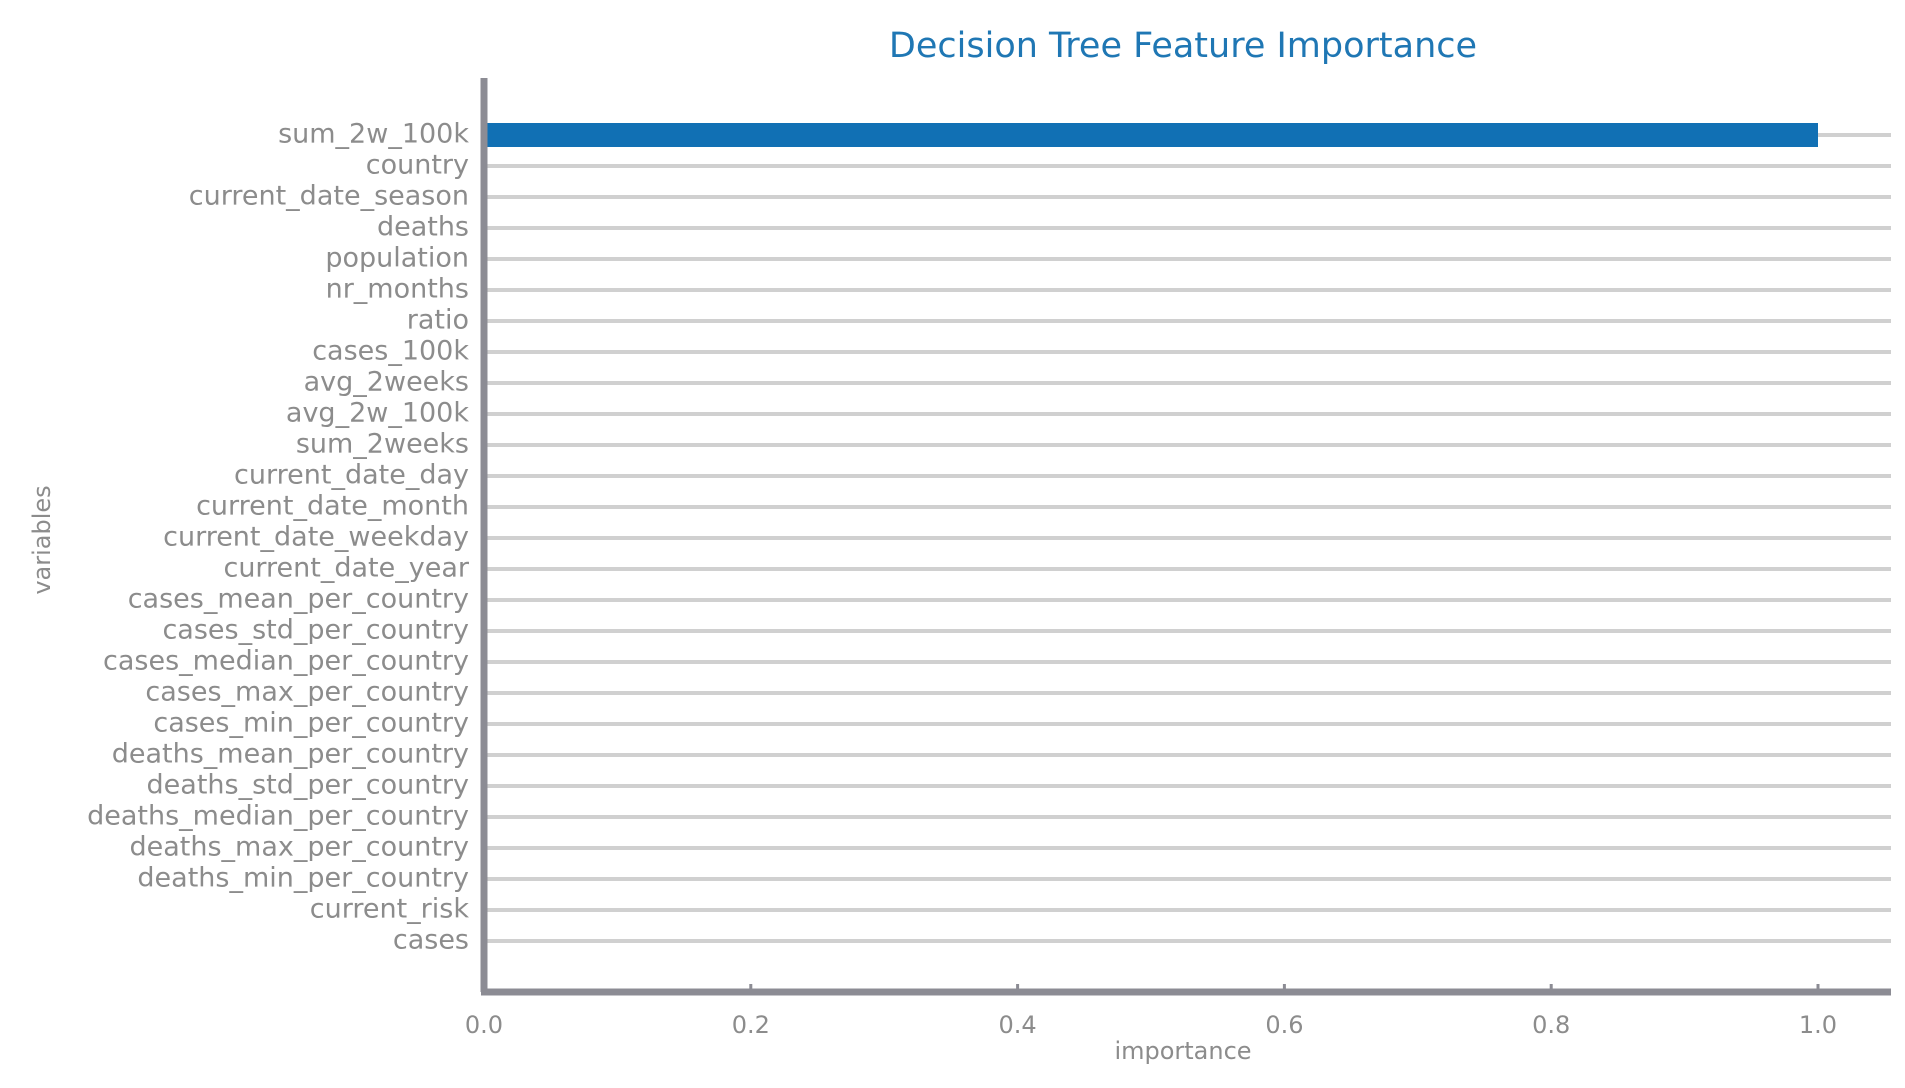 The image size is (1905, 1088). Describe the element at coordinates (290, 754) in the screenshot. I see `category-label: deaths_mean_per_country` at that location.